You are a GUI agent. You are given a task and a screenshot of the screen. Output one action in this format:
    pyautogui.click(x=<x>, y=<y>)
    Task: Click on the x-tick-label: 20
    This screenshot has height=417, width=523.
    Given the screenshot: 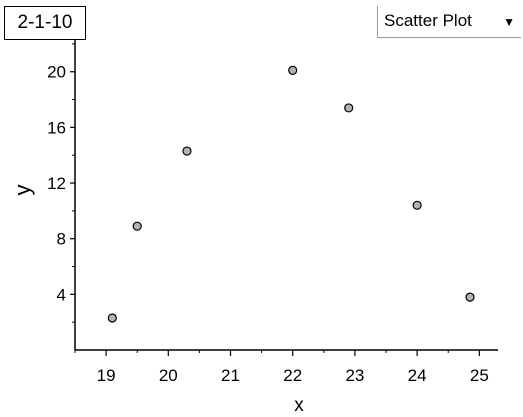 What is the action you would take?
    pyautogui.click(x=168, y=375)
    